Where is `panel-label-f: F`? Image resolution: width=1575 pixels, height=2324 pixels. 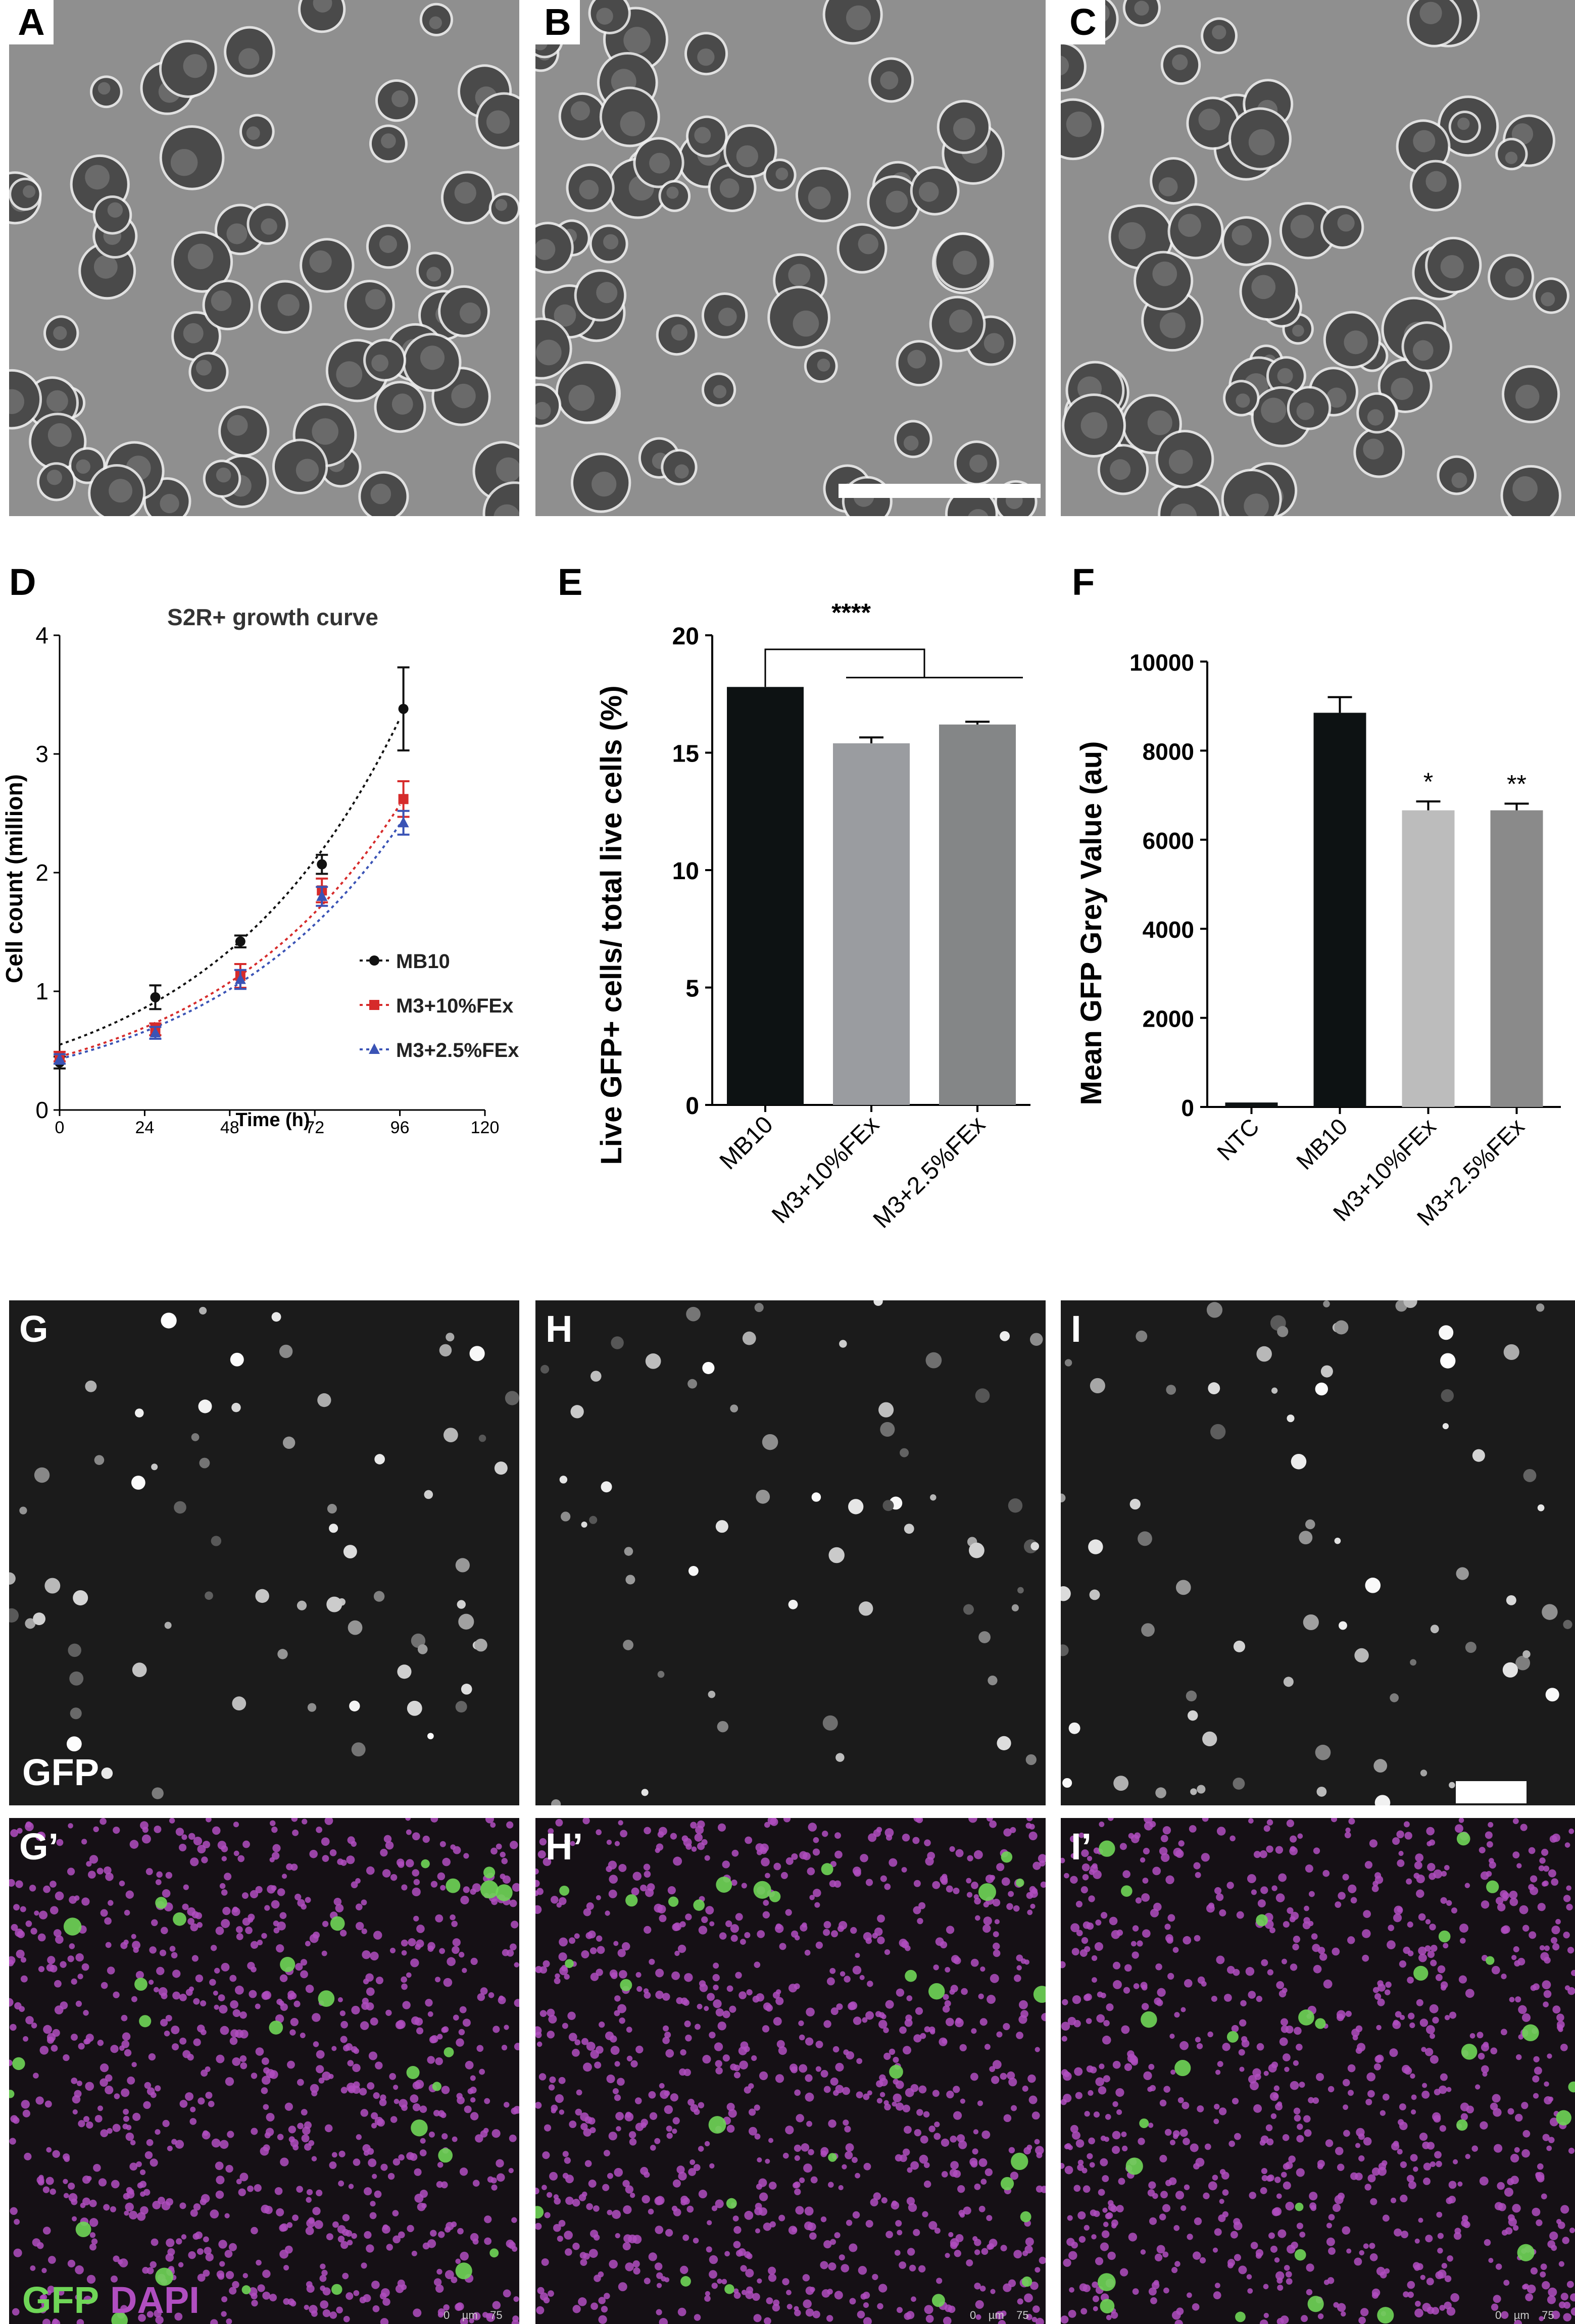
panel-label-f: F is located at coordinates (1083, 582).